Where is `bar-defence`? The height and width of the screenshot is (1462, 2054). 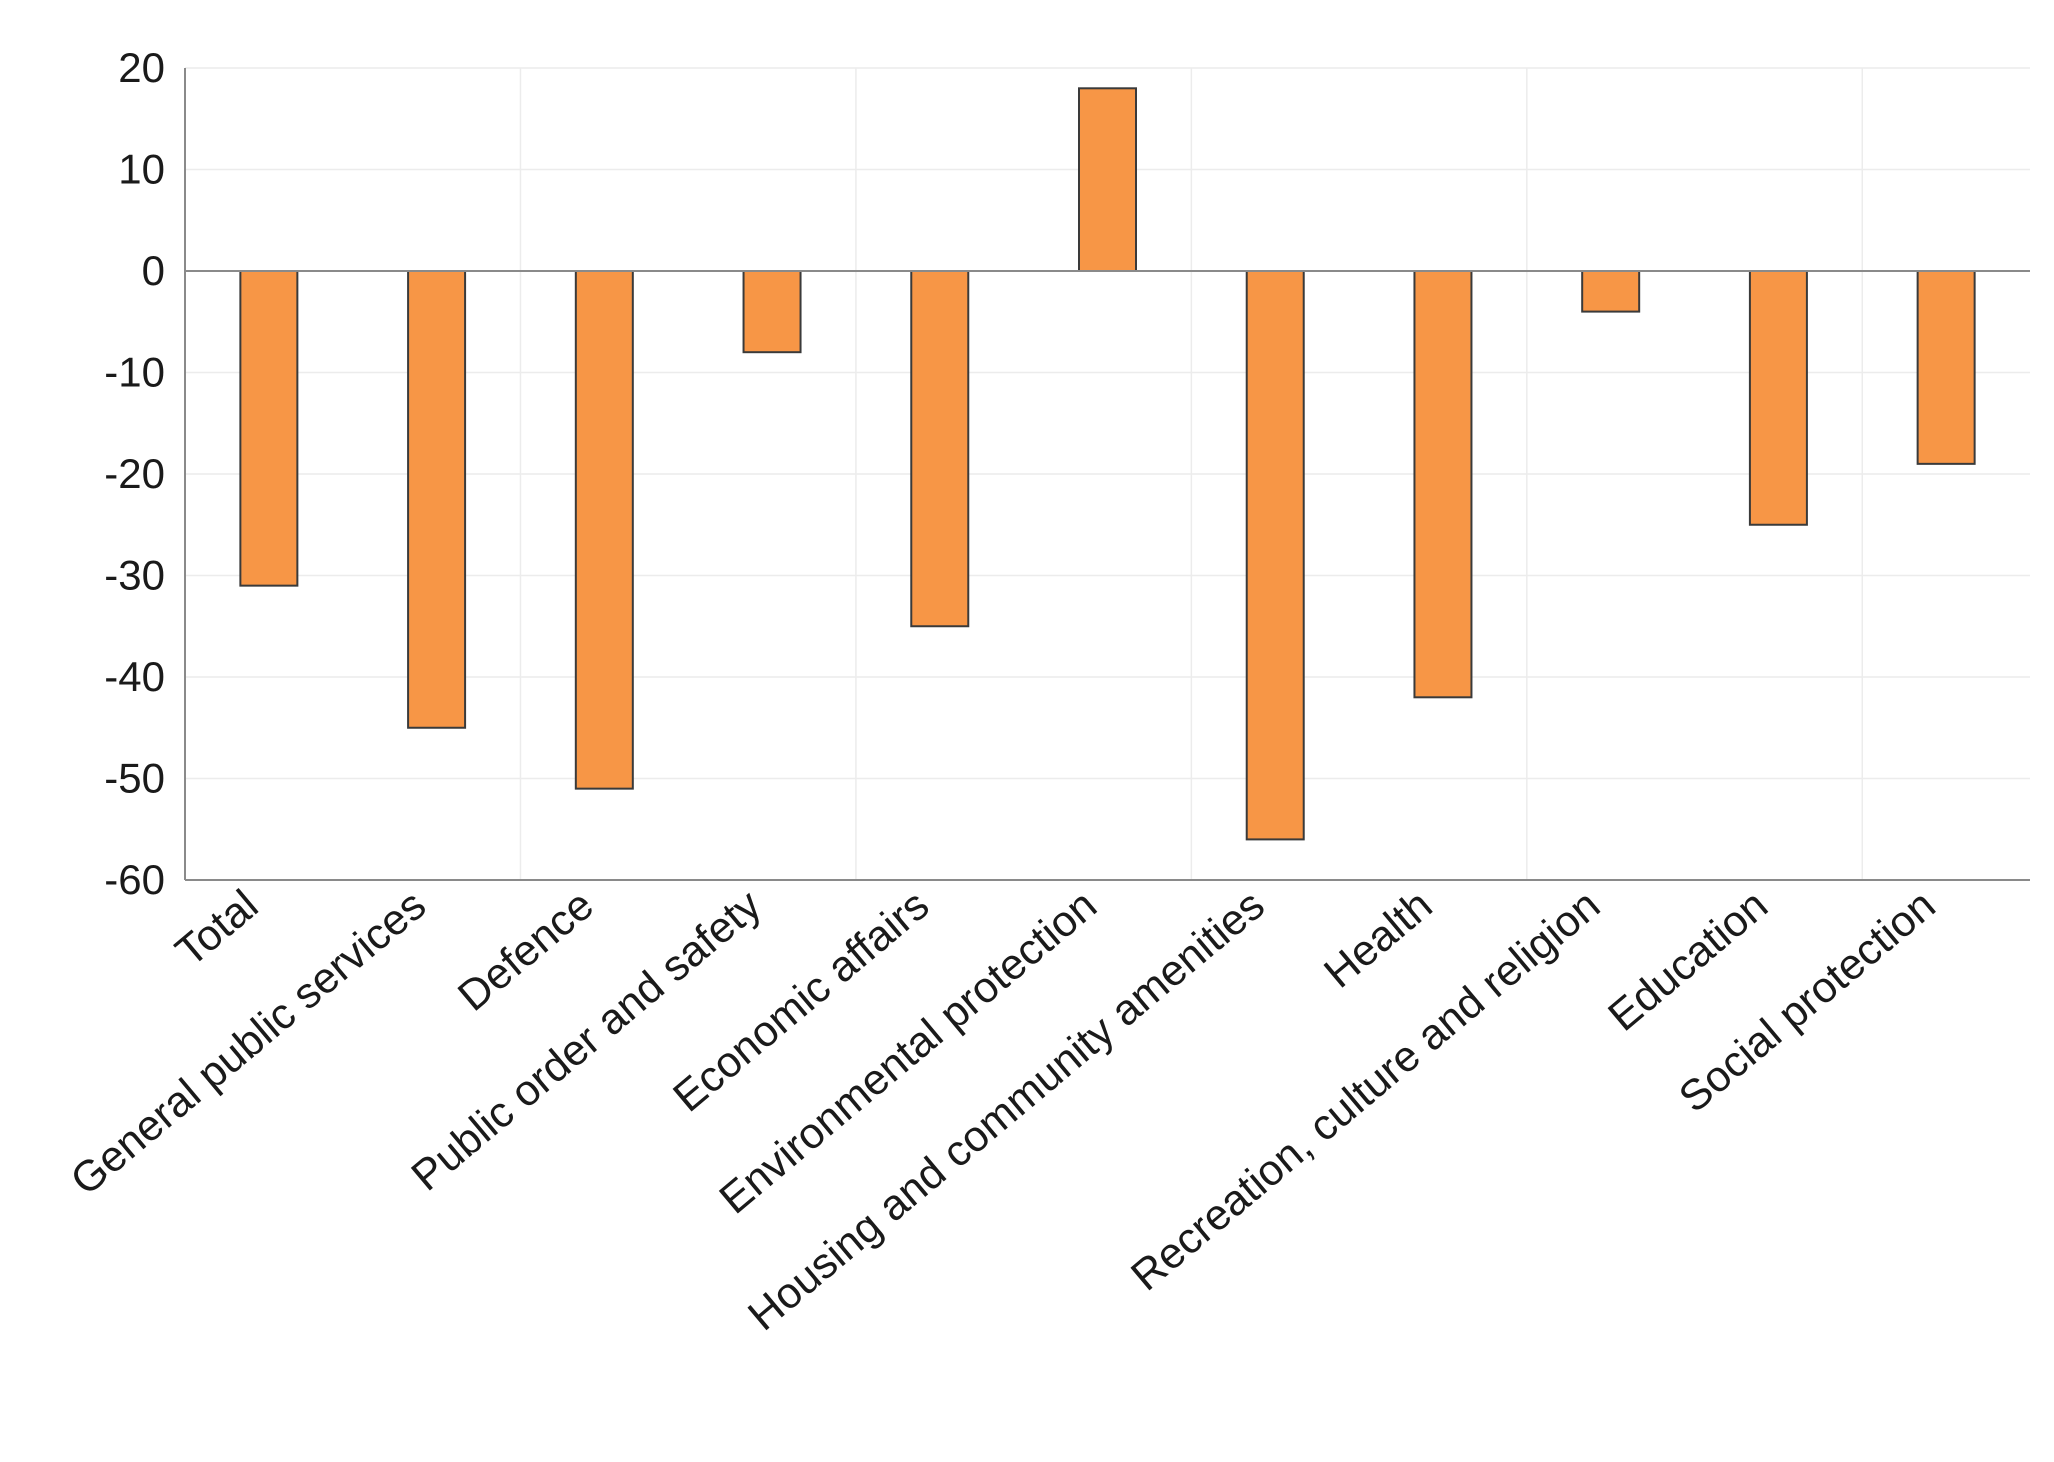
bar-defence is located at coordinates (604, 530).